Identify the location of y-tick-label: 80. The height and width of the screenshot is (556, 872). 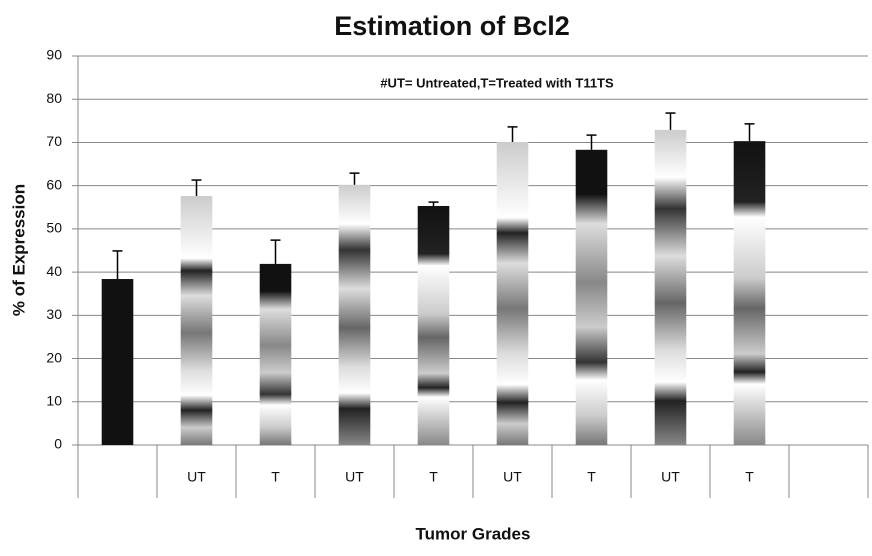
(54, 98).